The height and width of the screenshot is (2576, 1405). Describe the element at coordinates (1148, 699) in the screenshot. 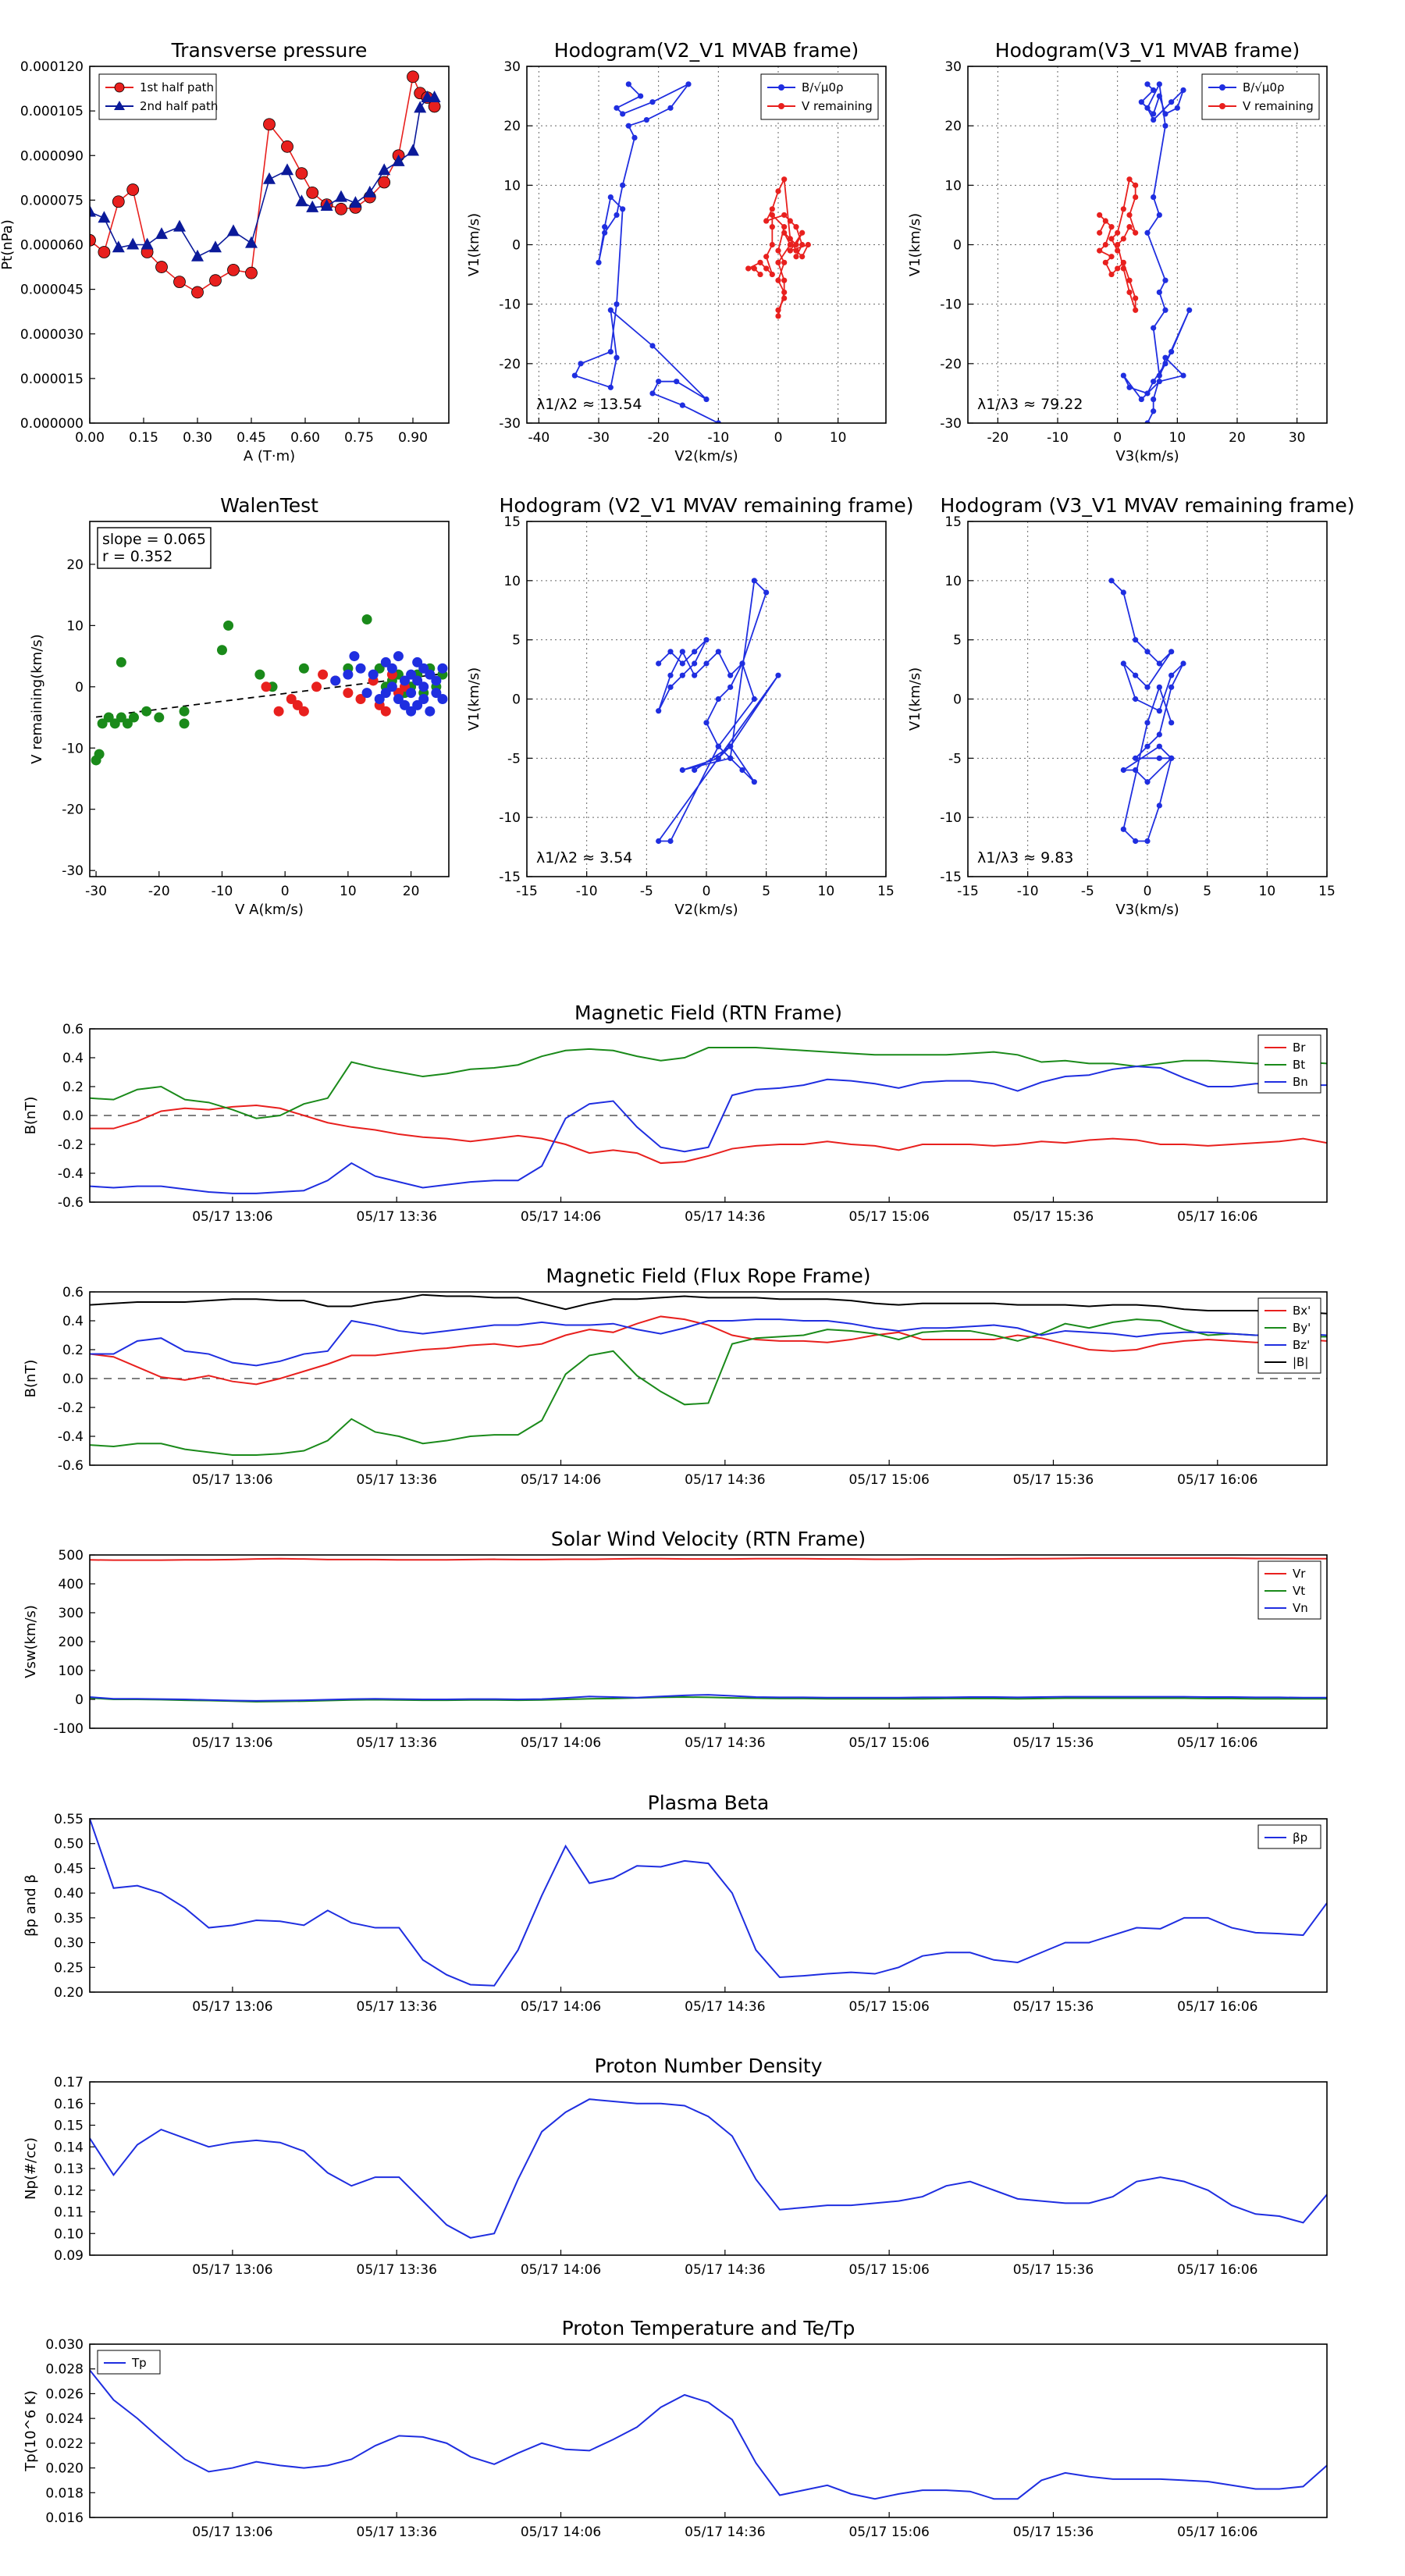

I see `h4-plot-frame` at that location.